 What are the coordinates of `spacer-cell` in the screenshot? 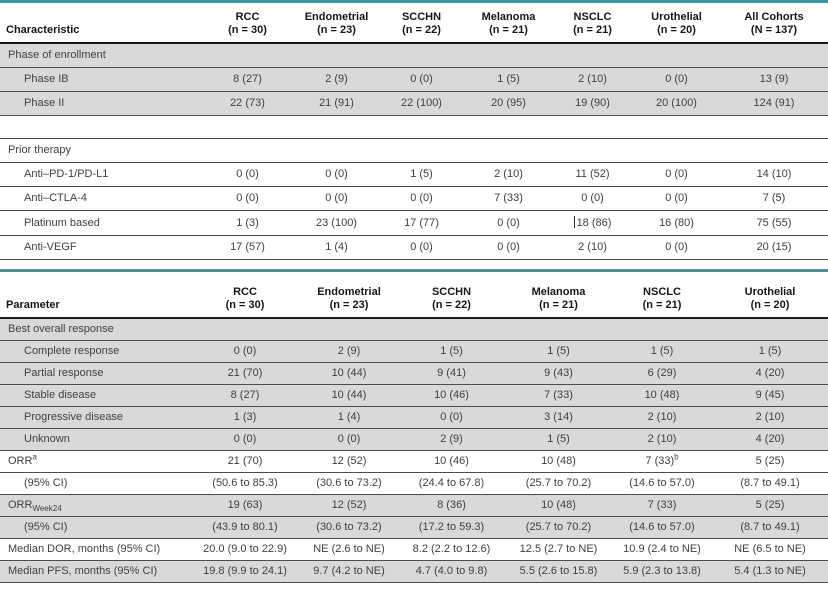 It's located at (414, 127).